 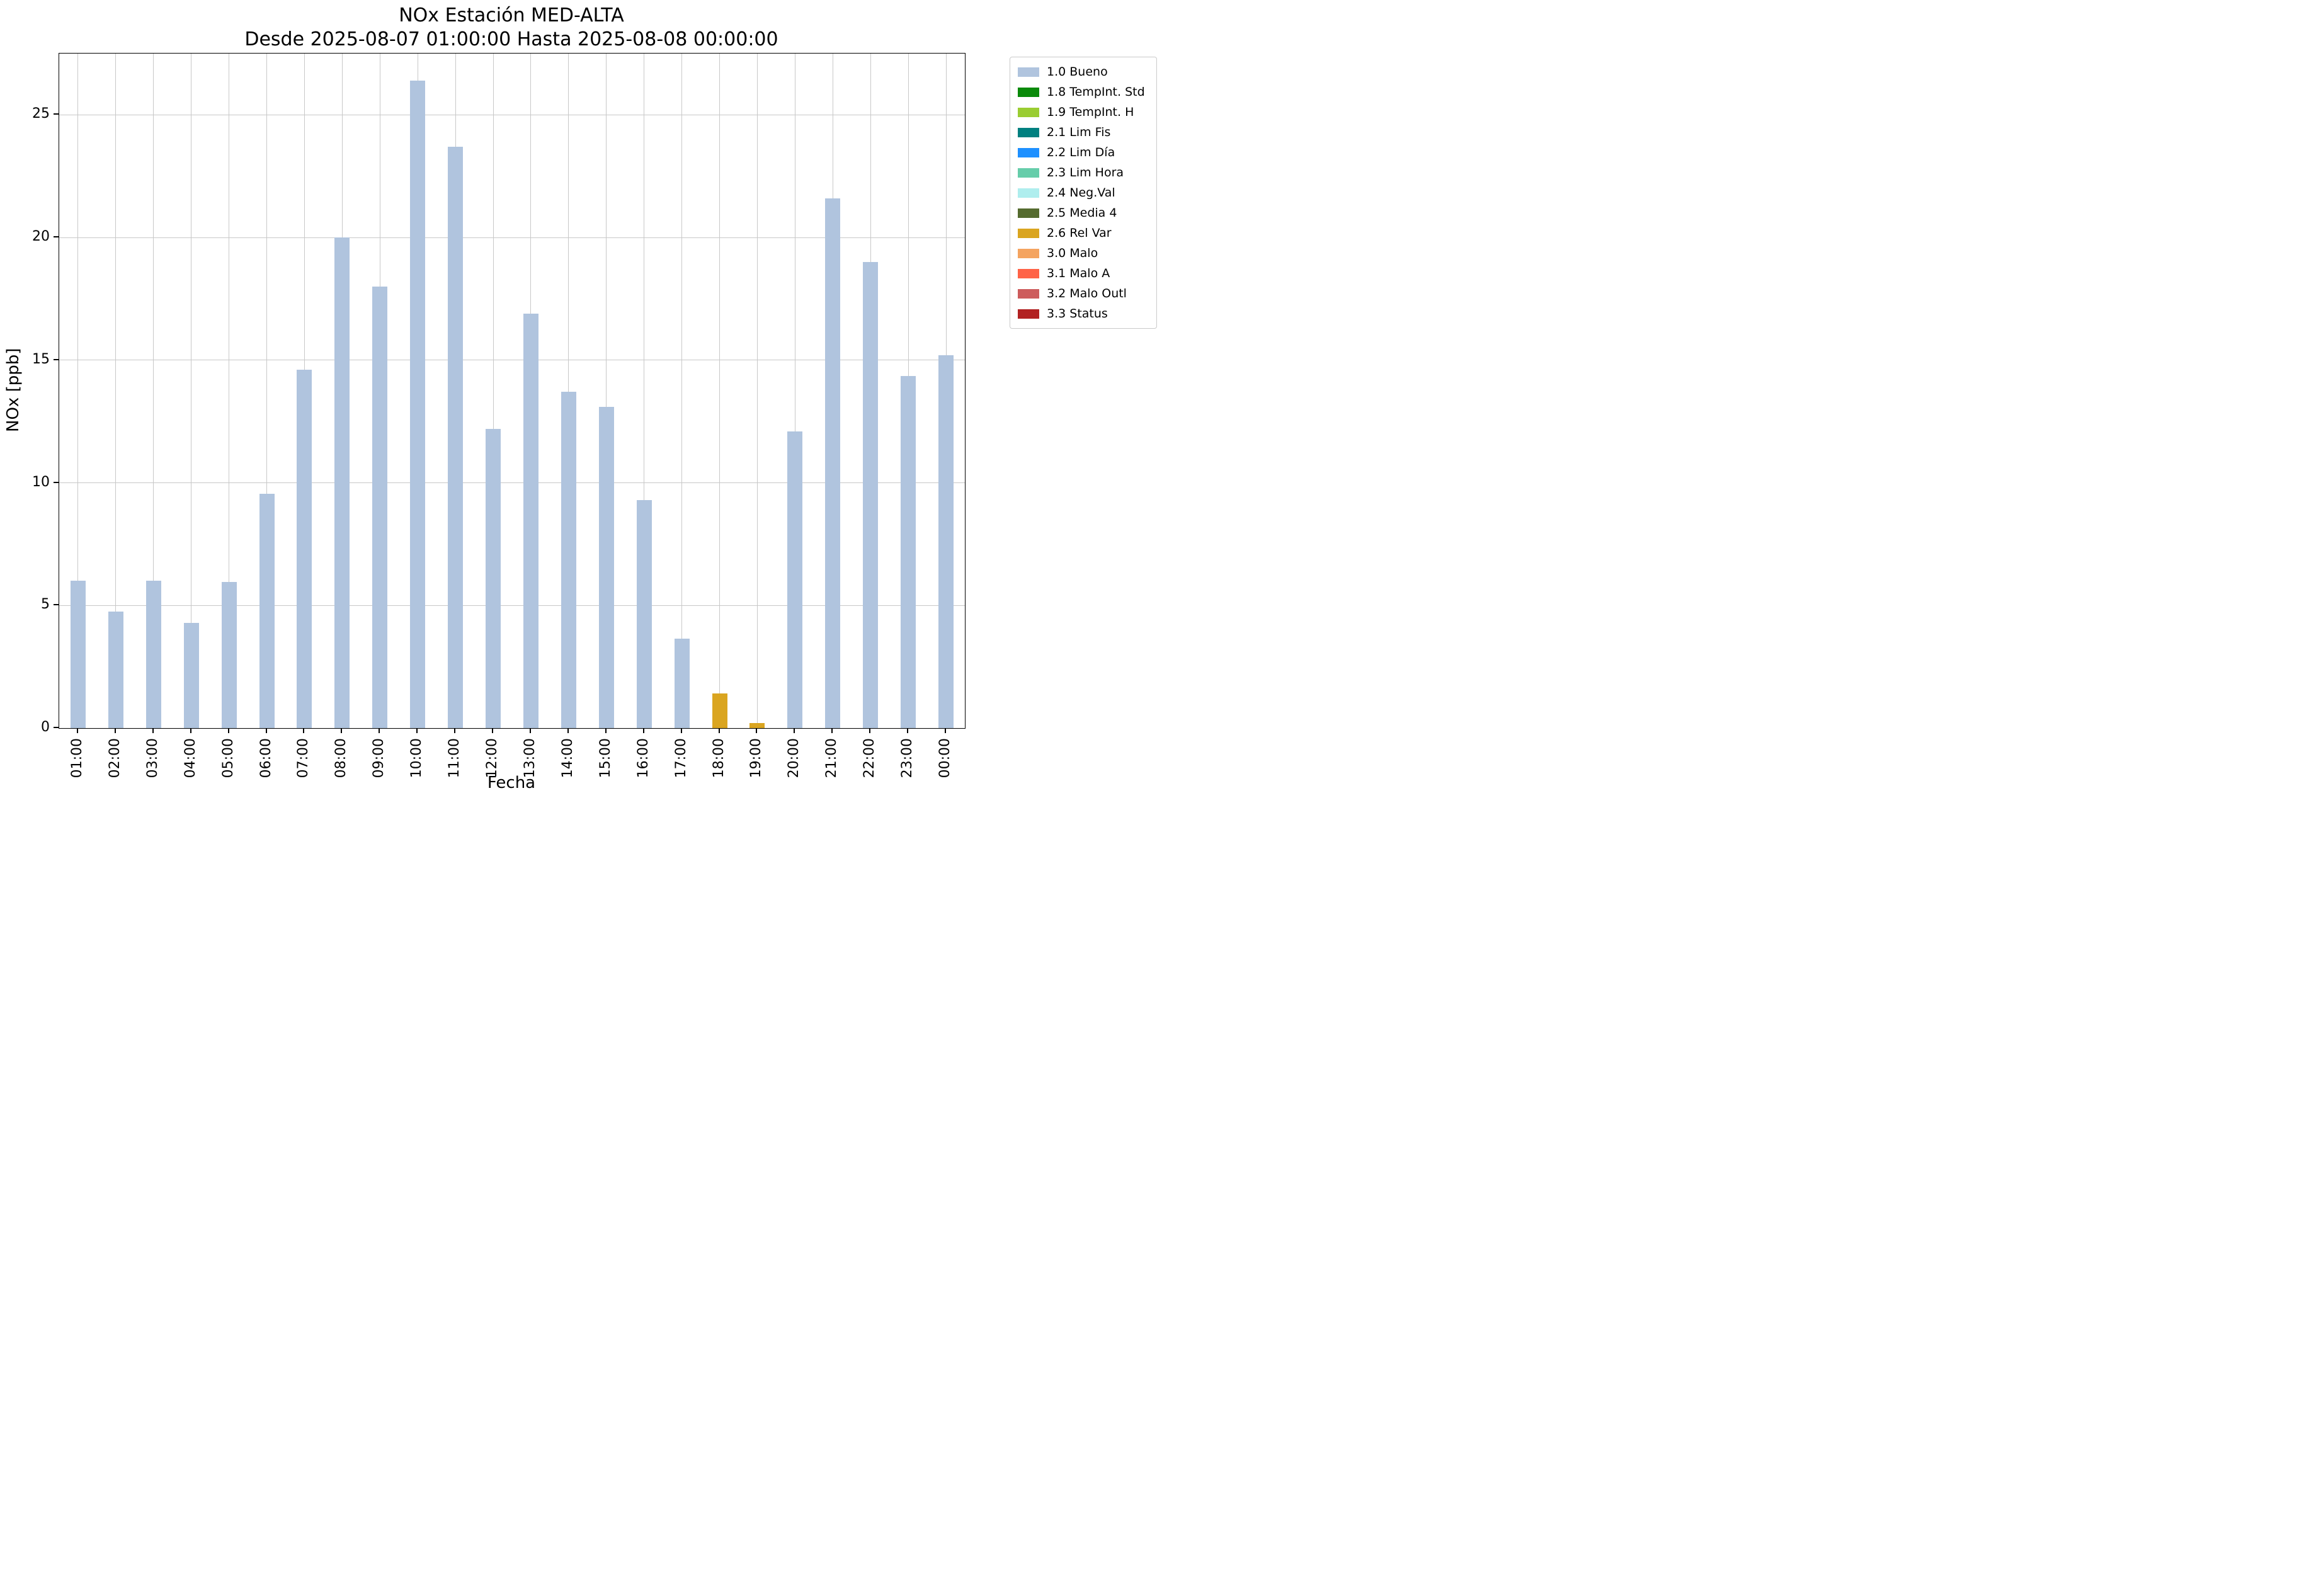 What do you see at coordinates (833, 463) in the screenshot?
I see `bar-21:00` at bounding box center [833, 463].